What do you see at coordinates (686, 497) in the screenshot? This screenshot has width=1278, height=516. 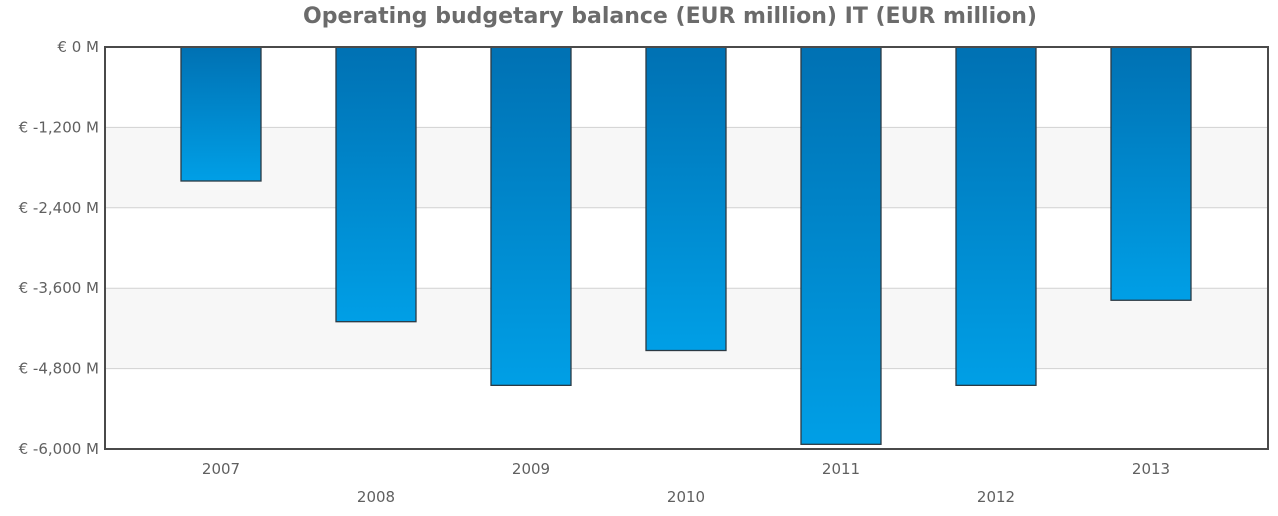 I see `x-tick-label: 2010` at bounding box center [686, 497].